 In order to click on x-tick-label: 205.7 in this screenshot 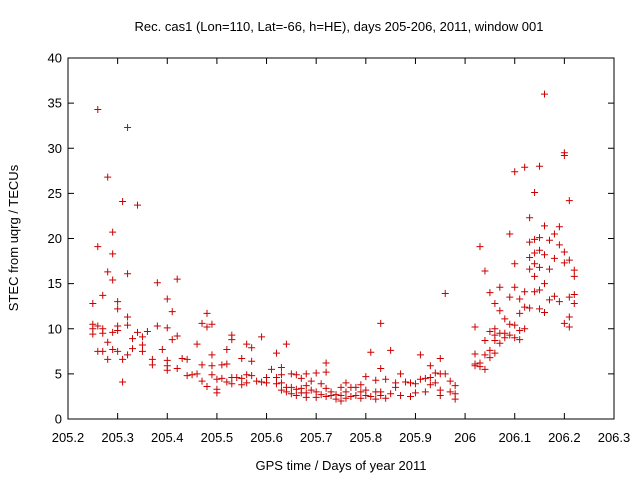, I will do `click(316, 437)`.